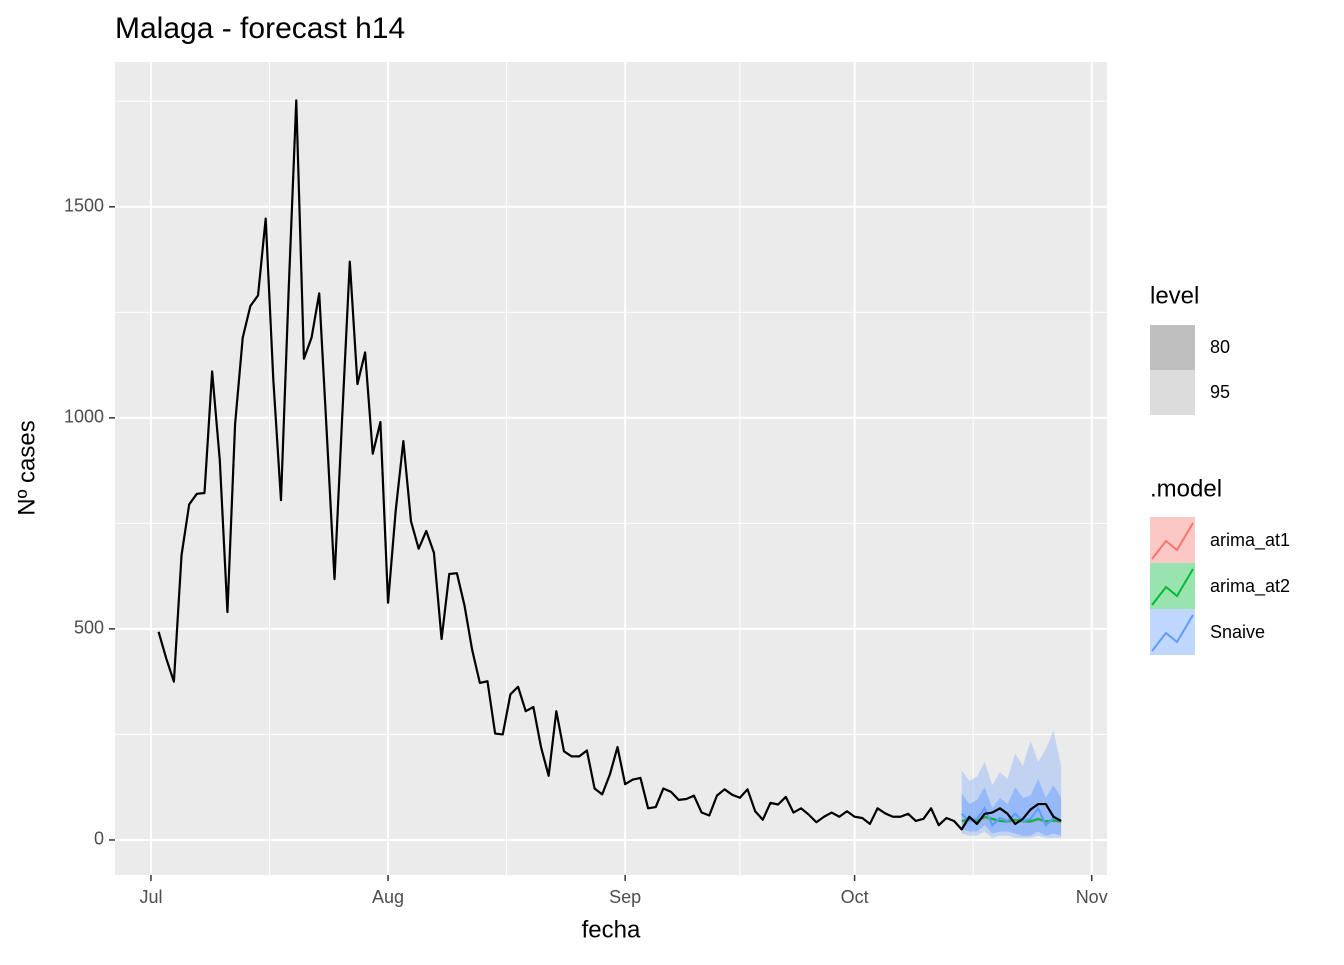  What do you see at coordinates (1220, 392) in the screenshot?
I see `legend-label: 95` at bounding box center [1220, 392].